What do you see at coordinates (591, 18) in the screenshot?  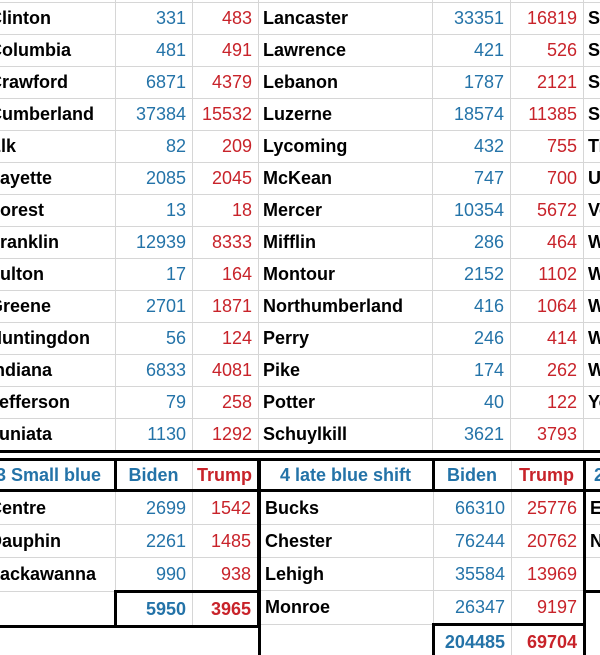 I see `cell-county: Snyder` at bounding box center [591, 18].